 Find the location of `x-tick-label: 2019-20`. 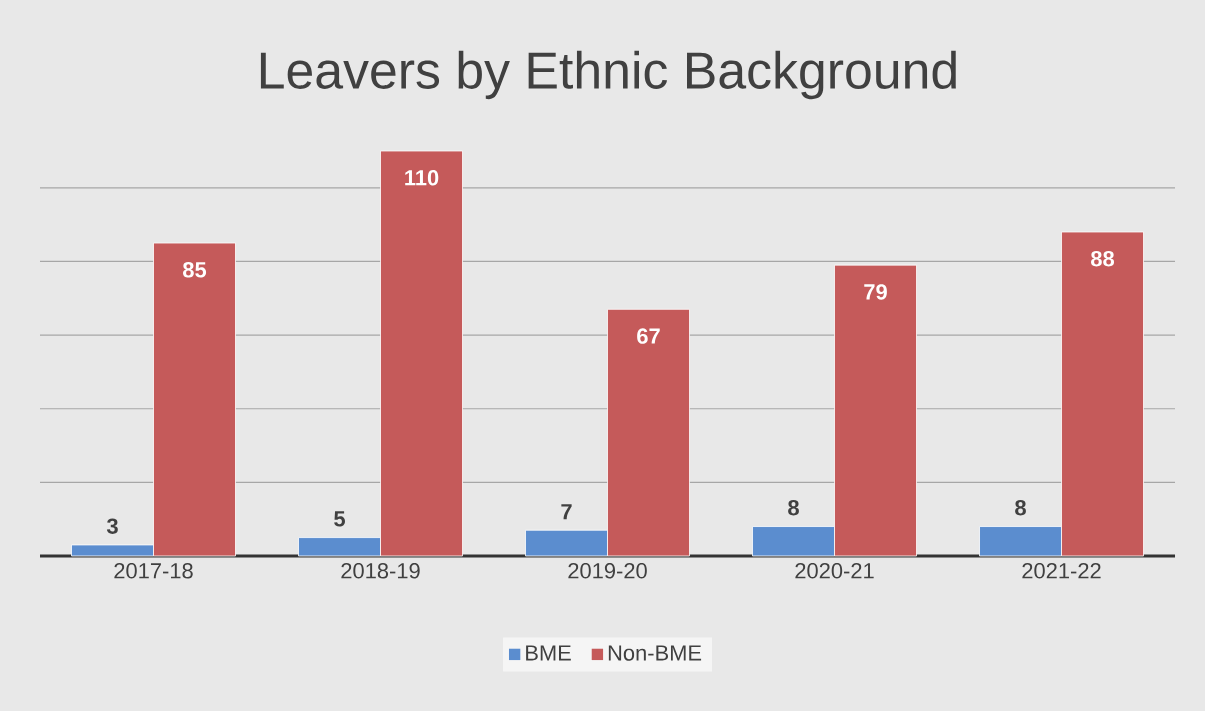

x-tick-label: 2019-20 is located at coordinates (607, 571).